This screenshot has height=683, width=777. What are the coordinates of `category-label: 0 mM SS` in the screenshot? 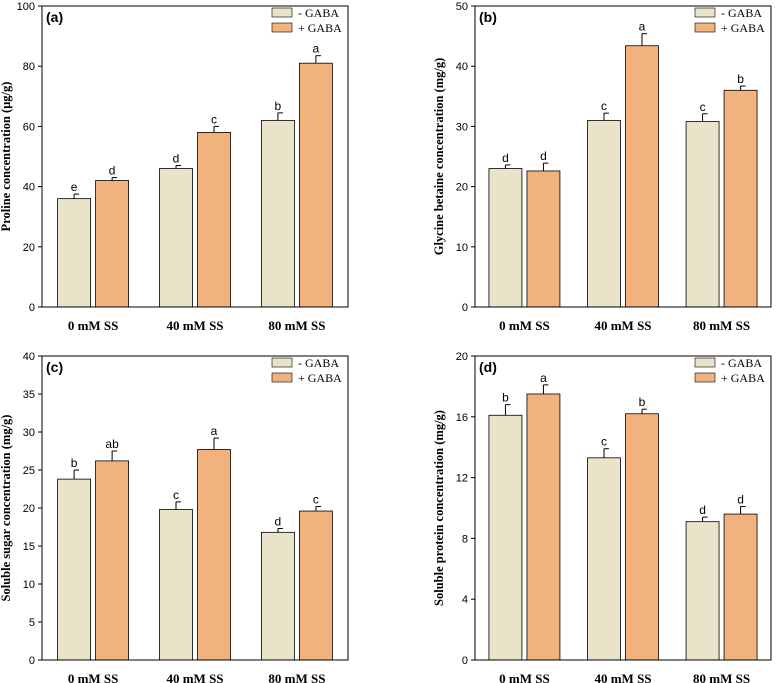 It's located at (524, 325).